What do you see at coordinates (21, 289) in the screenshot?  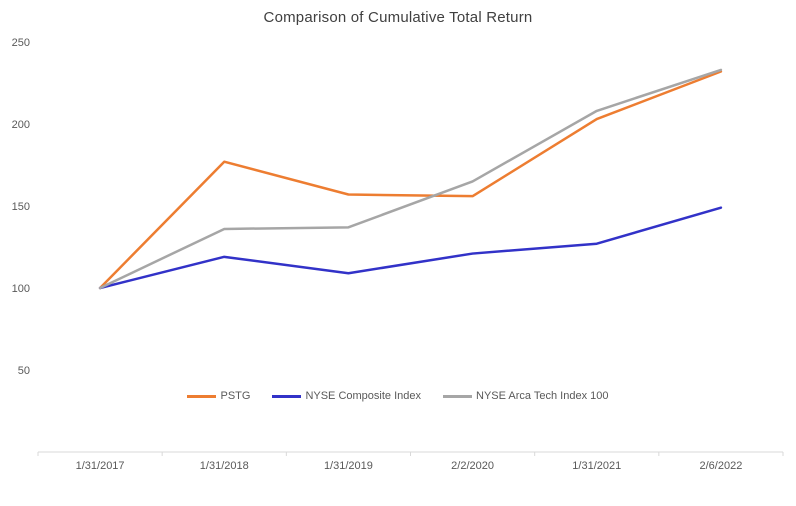 I see `y-tick-label: 100` at bounding box center [21, 289].